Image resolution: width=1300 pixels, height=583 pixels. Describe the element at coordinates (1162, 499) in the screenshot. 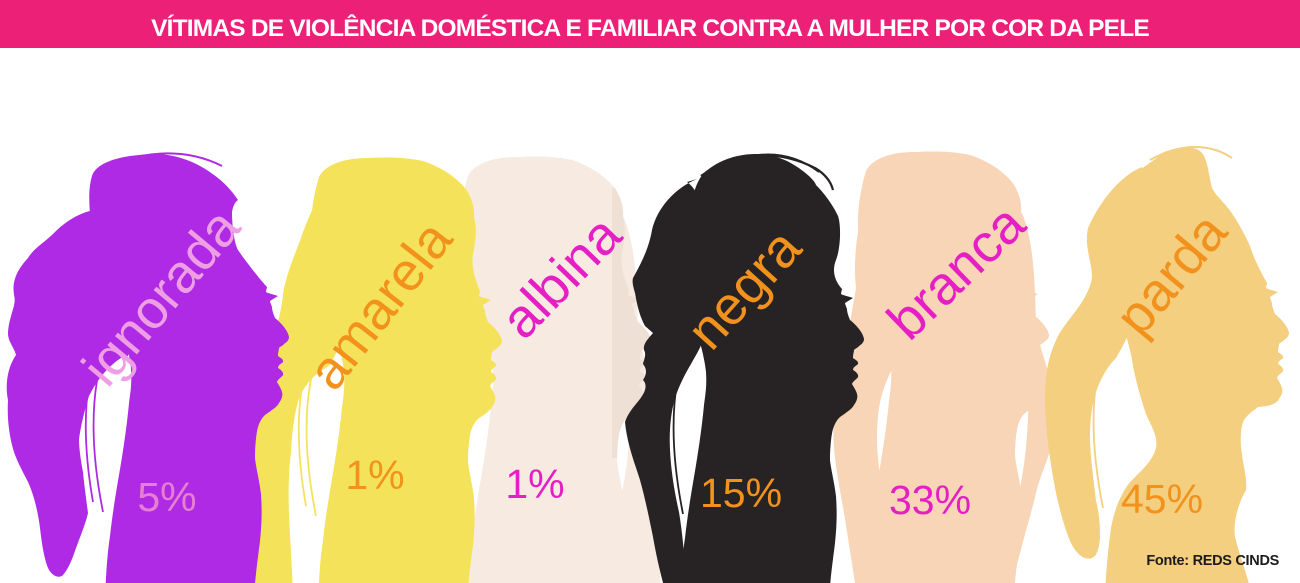

I see `svg-text: 45%` at that location.